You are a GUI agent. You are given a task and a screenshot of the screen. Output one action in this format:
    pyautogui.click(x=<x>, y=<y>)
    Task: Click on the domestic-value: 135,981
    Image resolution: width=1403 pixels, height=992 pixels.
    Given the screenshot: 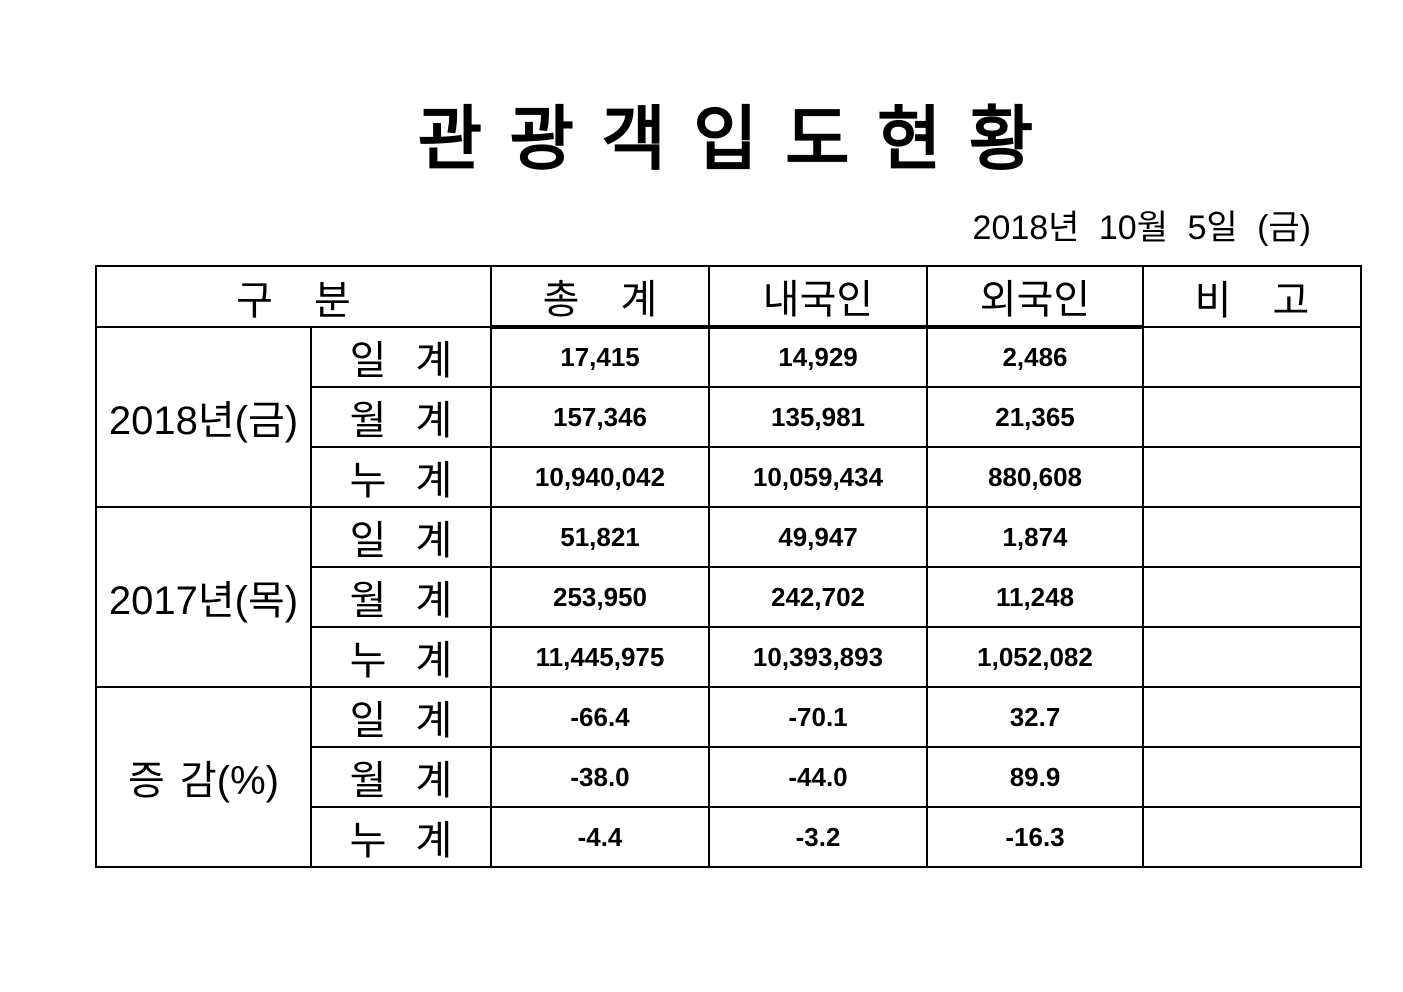 What is the action you would take?
    pyautogui.click(x=818, y=417)
    